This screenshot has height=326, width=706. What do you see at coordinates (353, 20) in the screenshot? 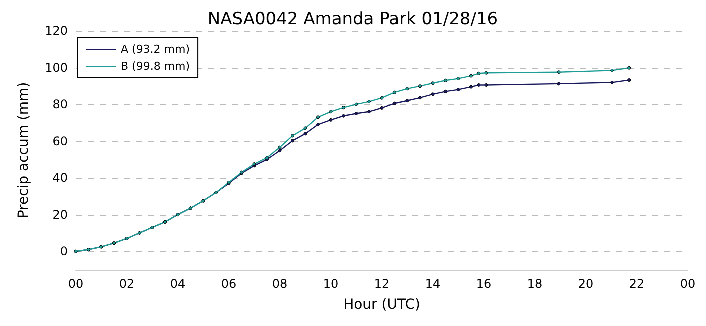
I see `chart-title: NASA0042 Amanda Park 01/28/16` at bounding box center [353, 20].